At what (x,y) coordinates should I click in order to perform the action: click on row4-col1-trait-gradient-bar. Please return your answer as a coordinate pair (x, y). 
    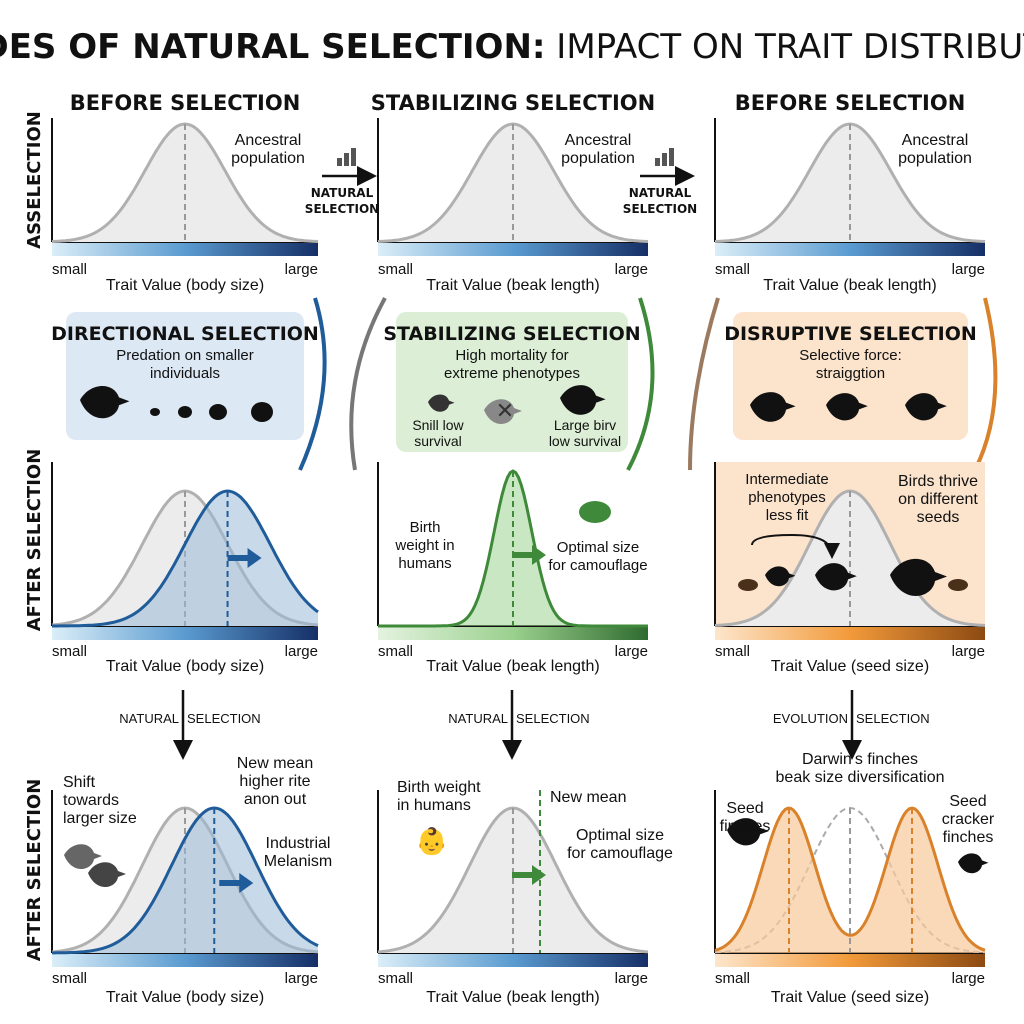
    Looking at the image, I should click on (513, 960).